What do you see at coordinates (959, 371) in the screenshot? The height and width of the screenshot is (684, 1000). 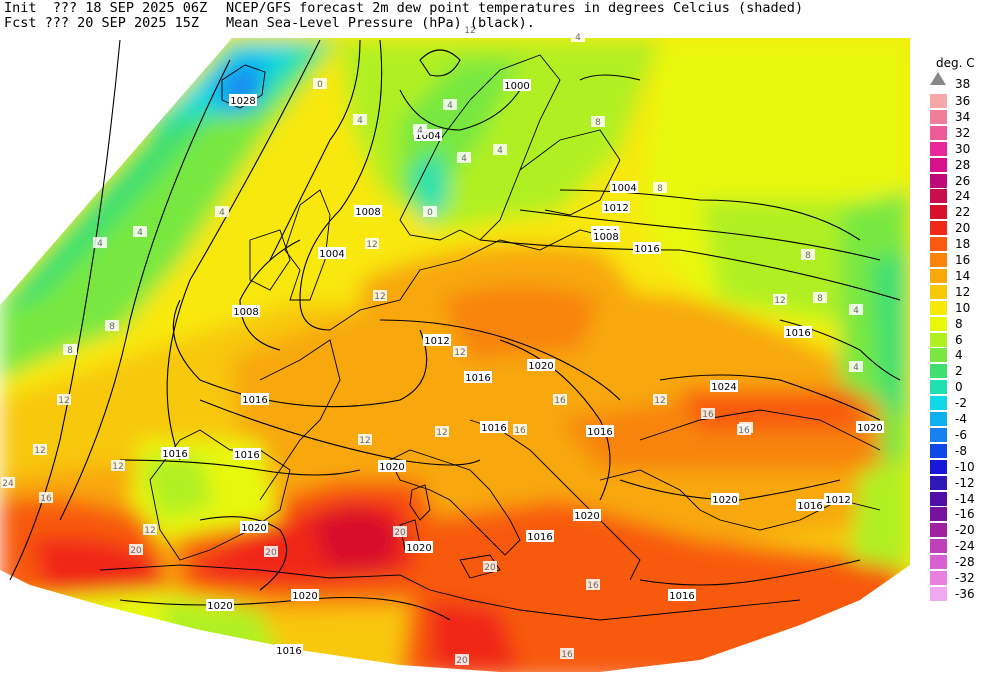 I see `legend-label: 2` at bounding box center [959, 371].